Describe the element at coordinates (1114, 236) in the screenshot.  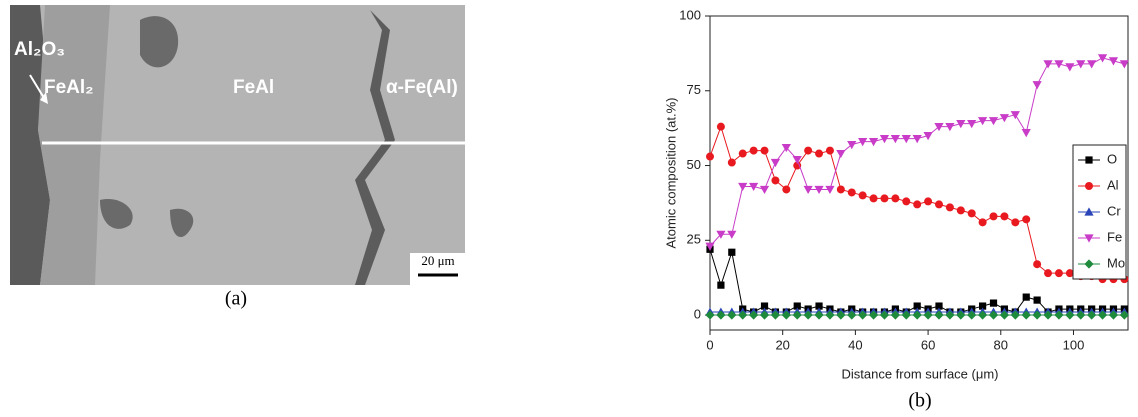
I see `legend-label: Fe` at that location.